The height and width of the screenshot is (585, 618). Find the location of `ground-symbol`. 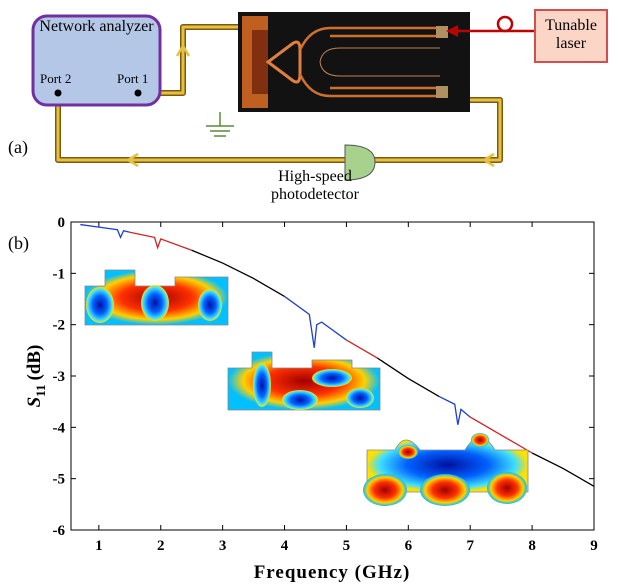

ground-symbol is located at coordinates (220, 124).